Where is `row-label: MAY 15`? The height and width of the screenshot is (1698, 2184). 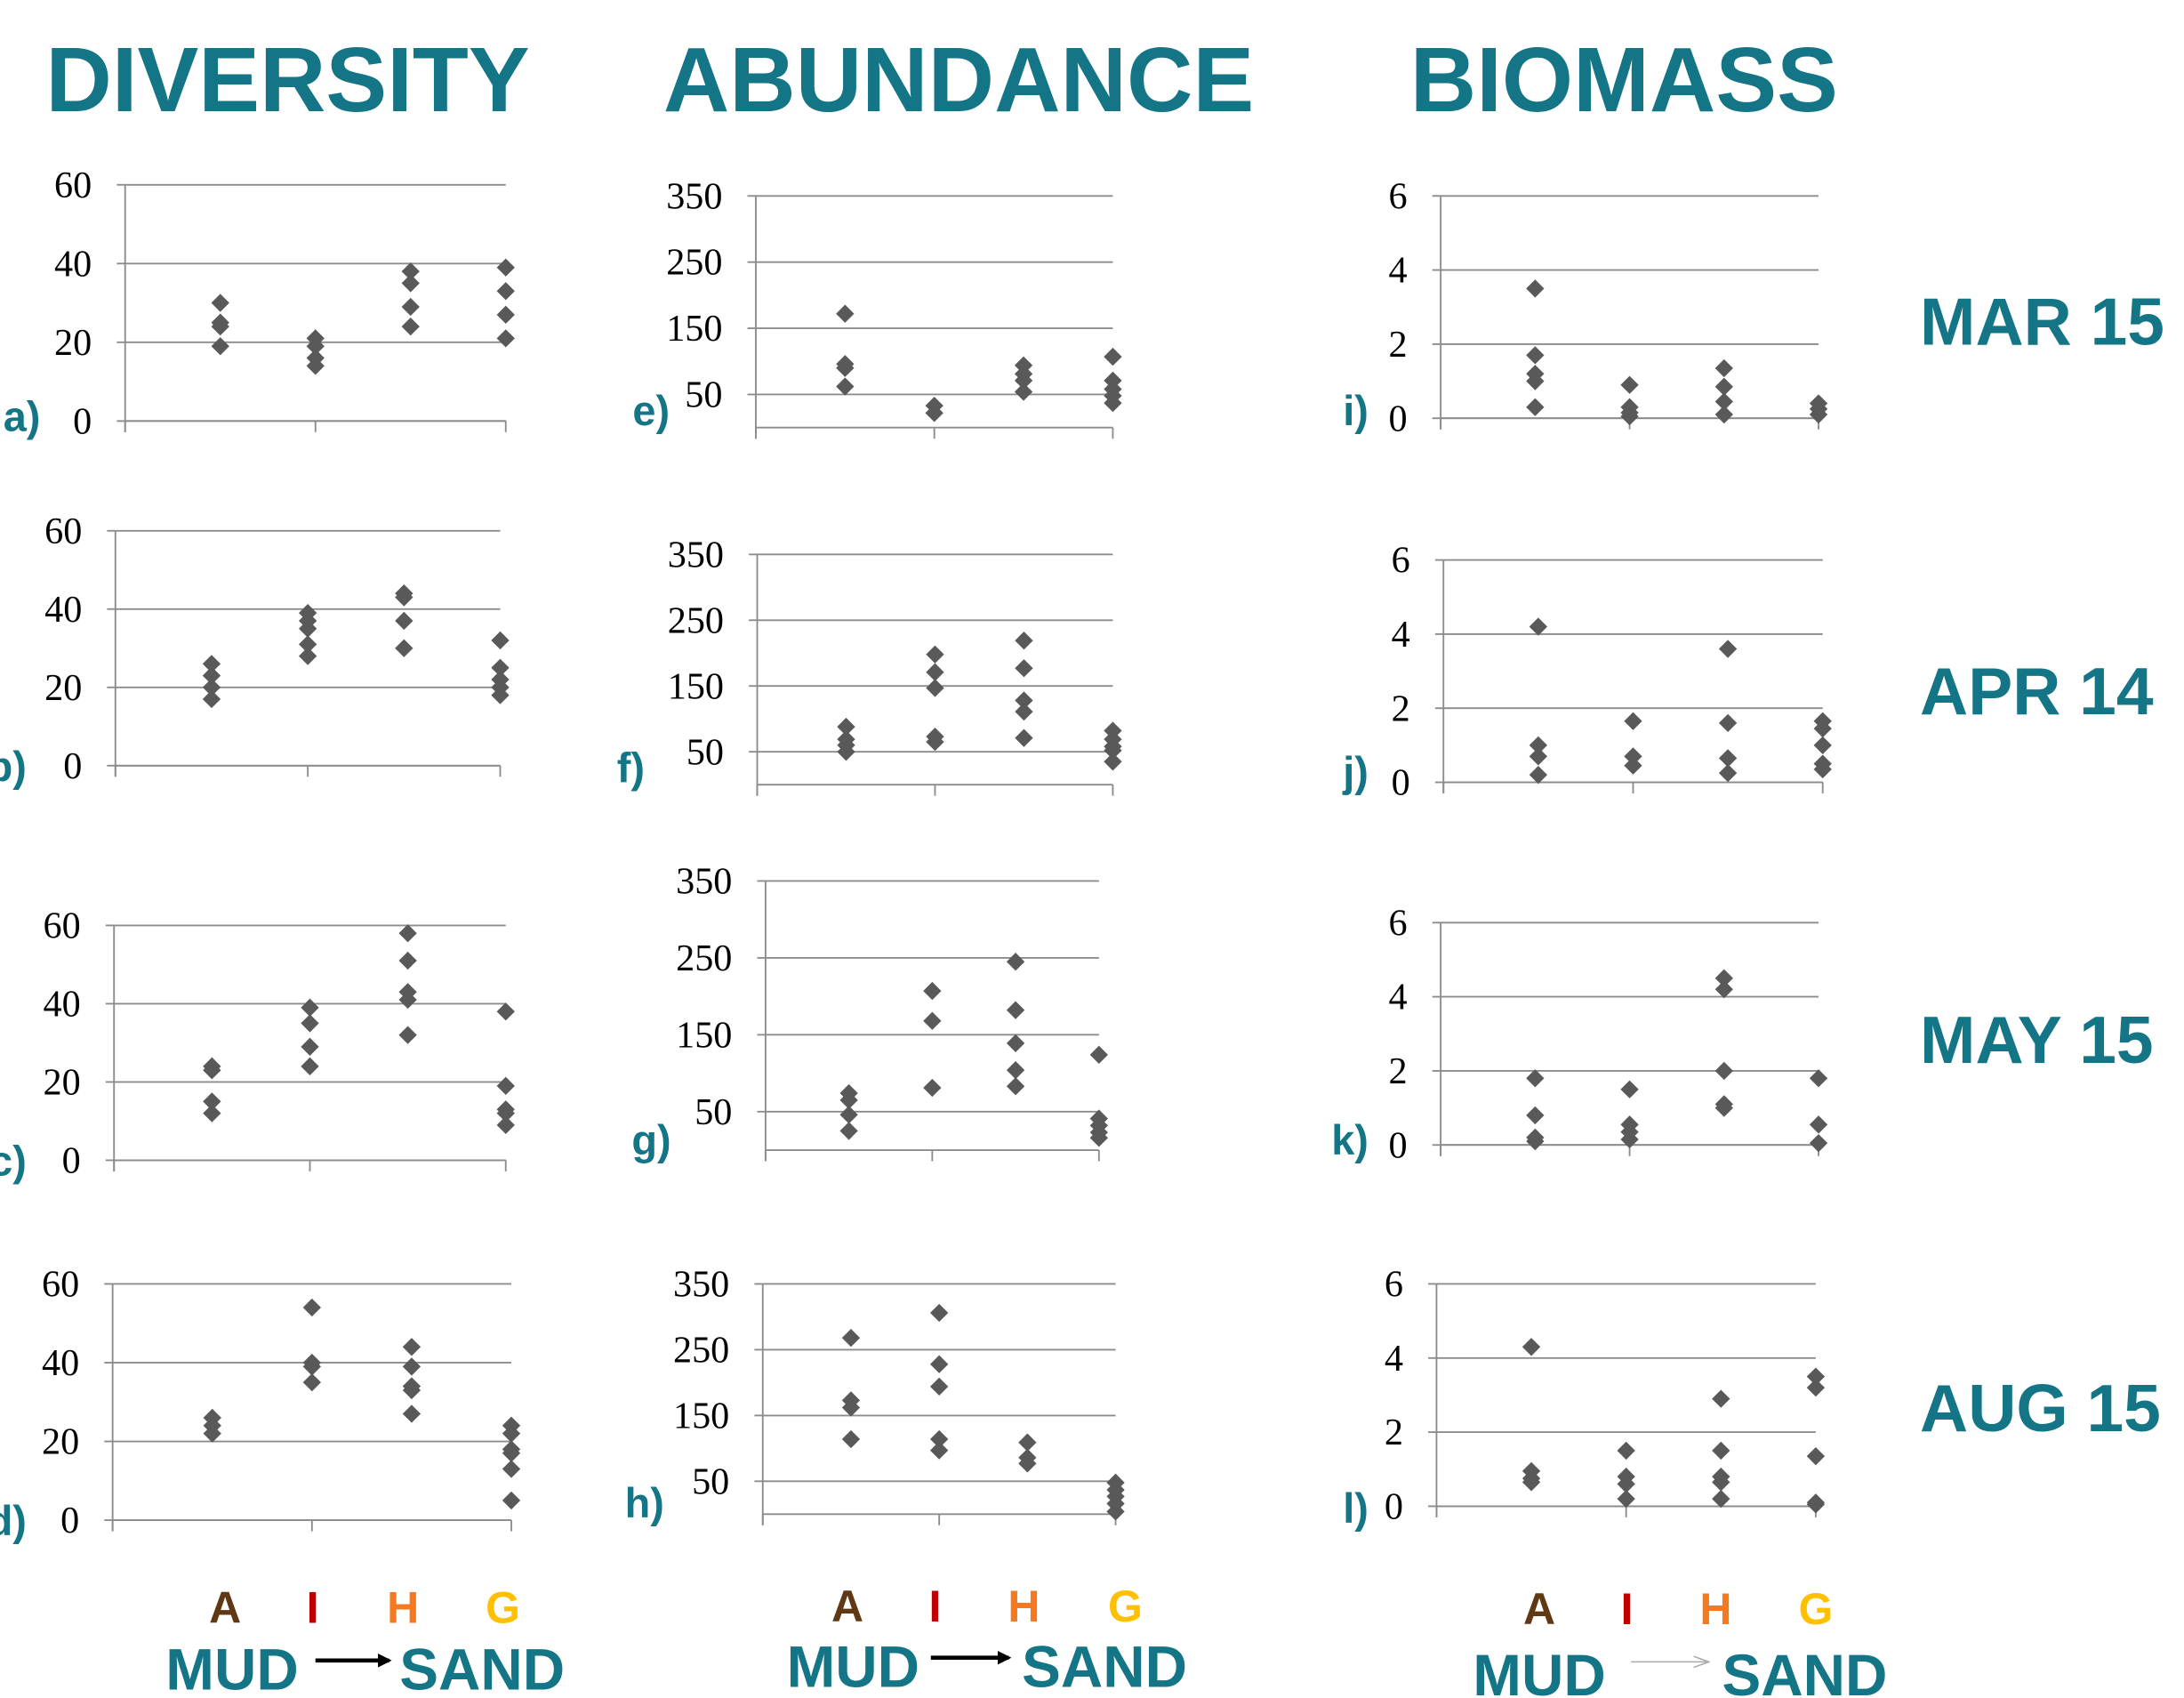
row-label: MAY 15 is located at coordinates (2037, 1039).